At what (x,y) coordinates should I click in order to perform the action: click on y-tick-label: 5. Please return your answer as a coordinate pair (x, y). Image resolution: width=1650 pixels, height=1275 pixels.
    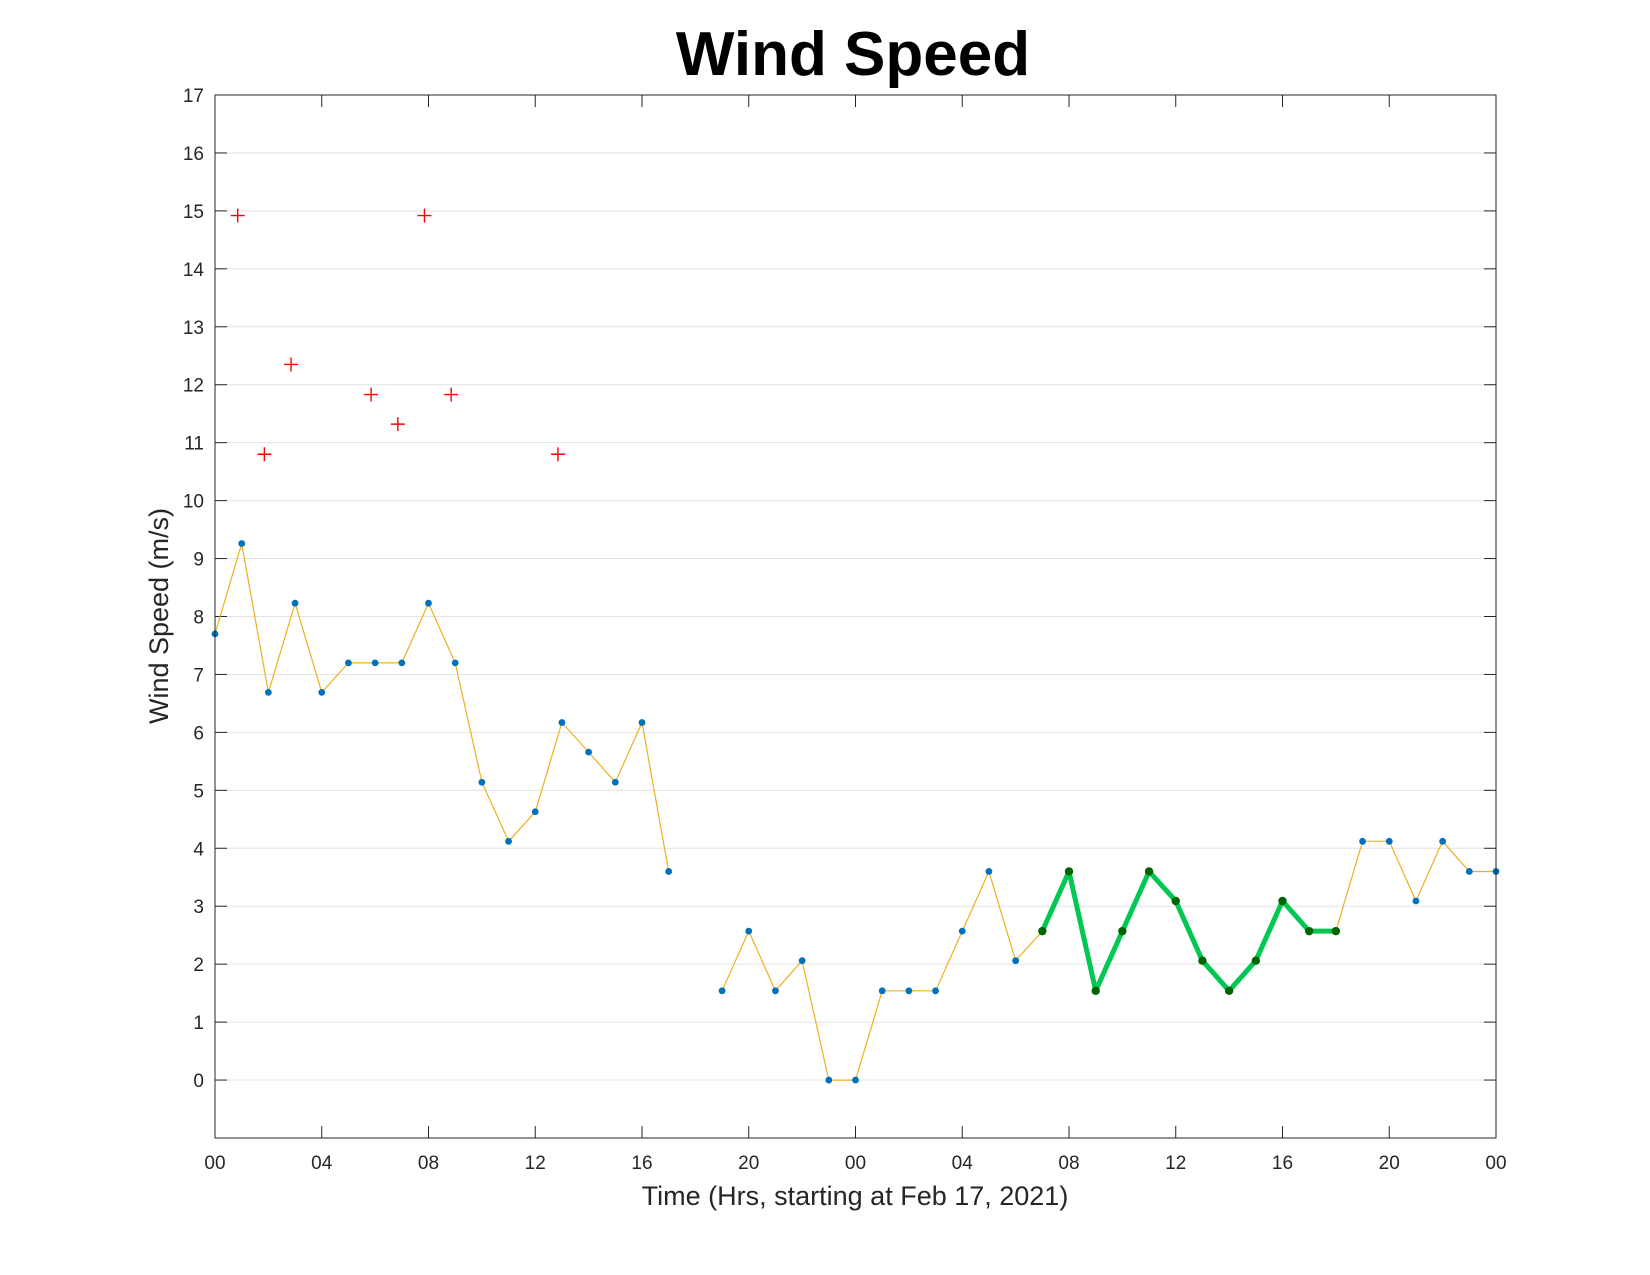
    Looking at the image, I should click on (198, 791).